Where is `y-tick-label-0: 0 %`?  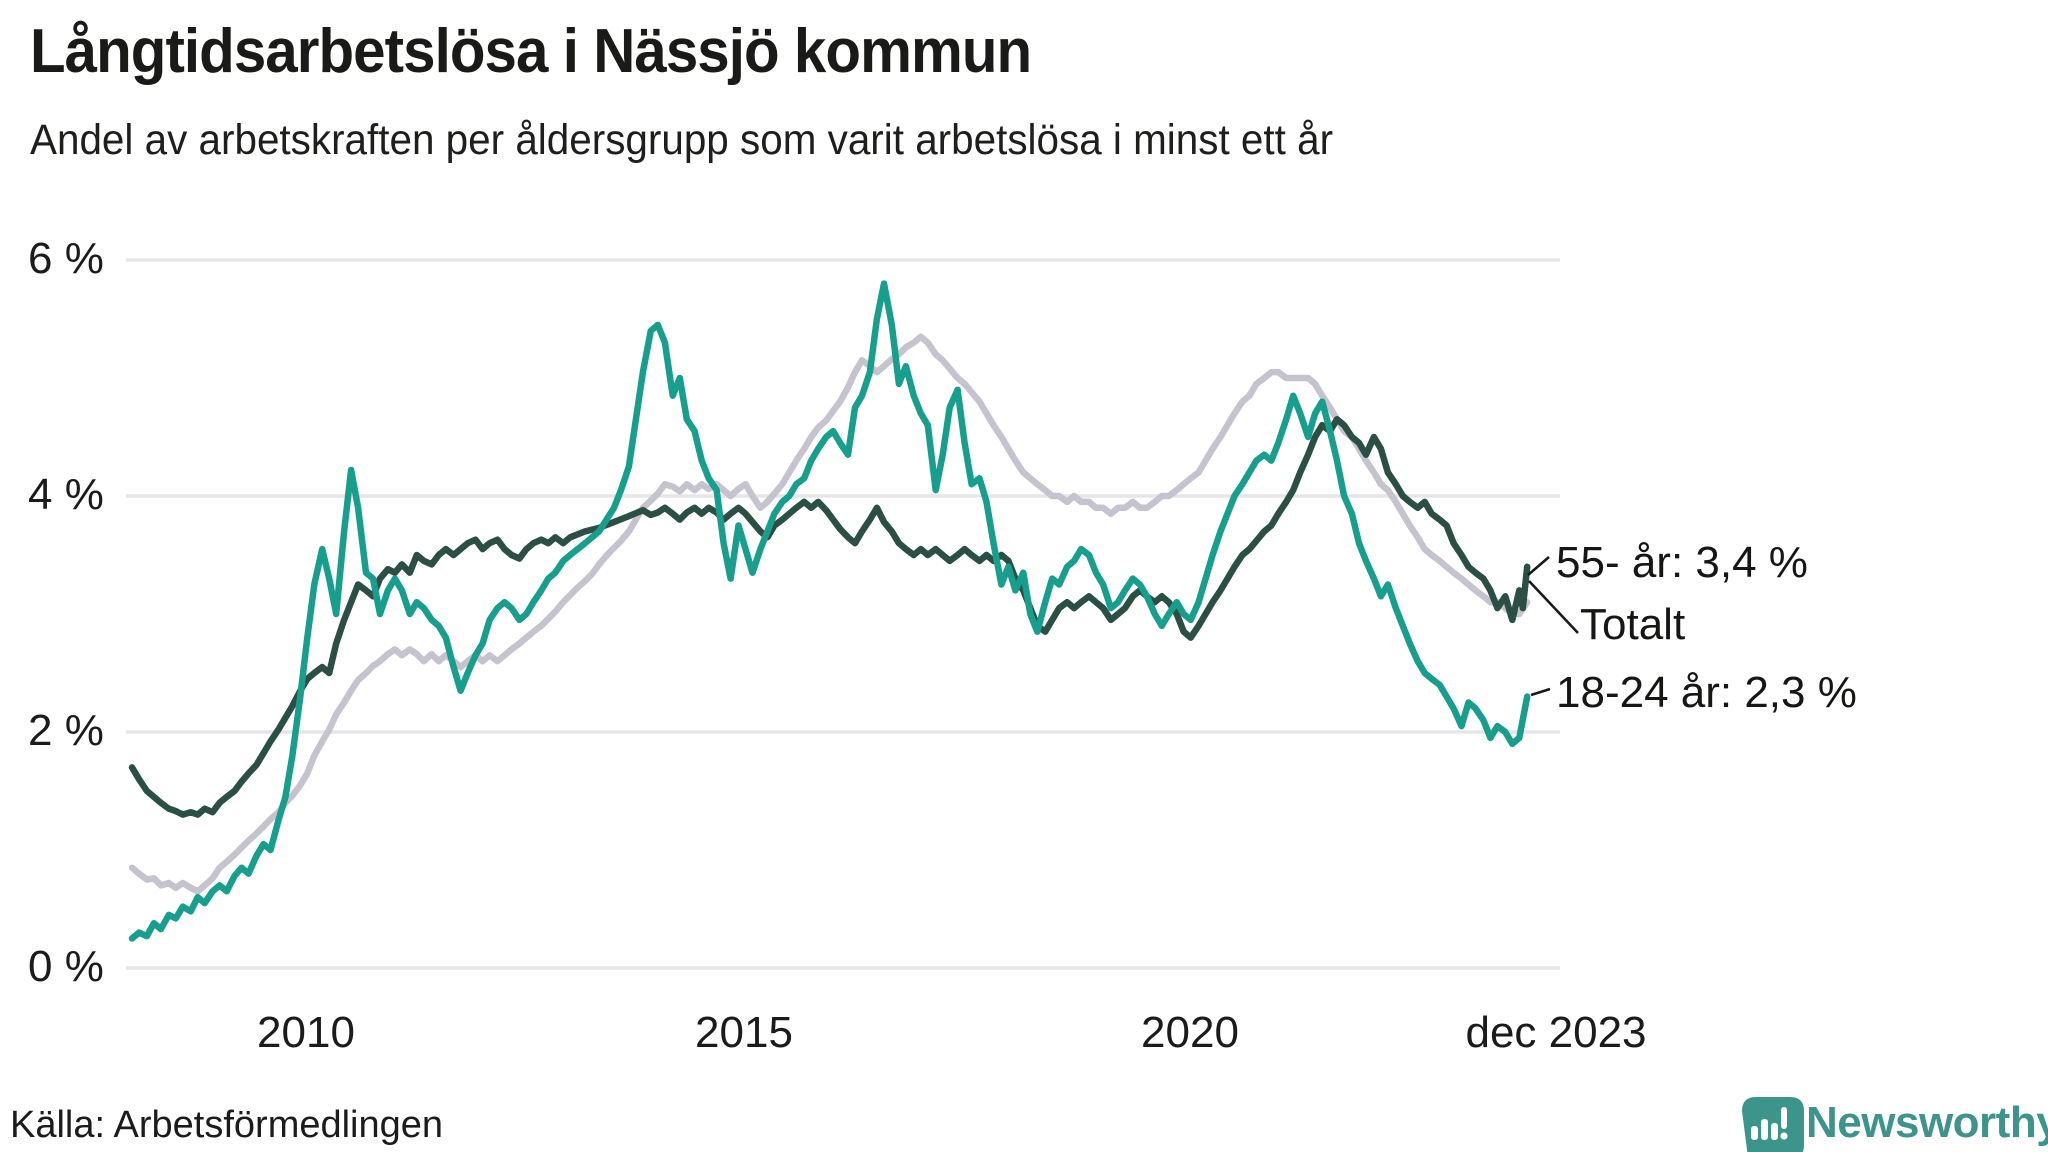
y-tick-label-0: 0 % is located at coordinates (66, 966).